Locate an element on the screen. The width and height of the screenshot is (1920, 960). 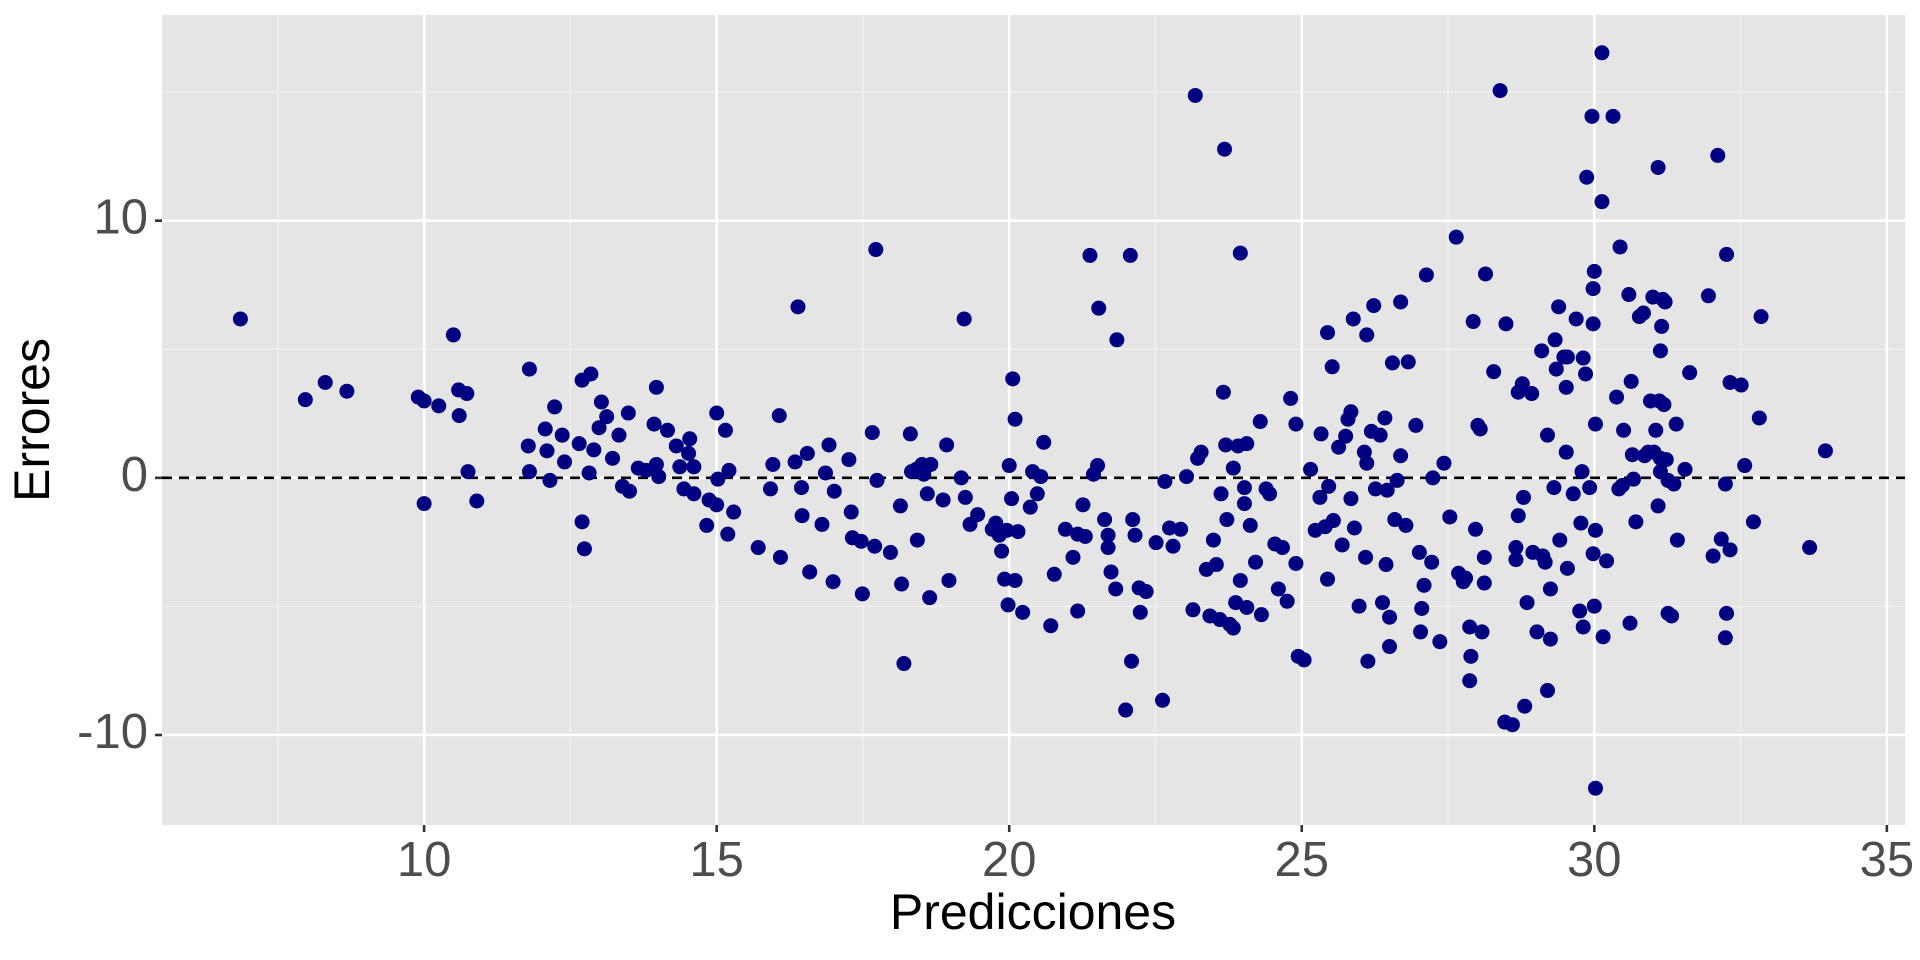
x-tick-label: 25 is located at coordinates (1302, 860).